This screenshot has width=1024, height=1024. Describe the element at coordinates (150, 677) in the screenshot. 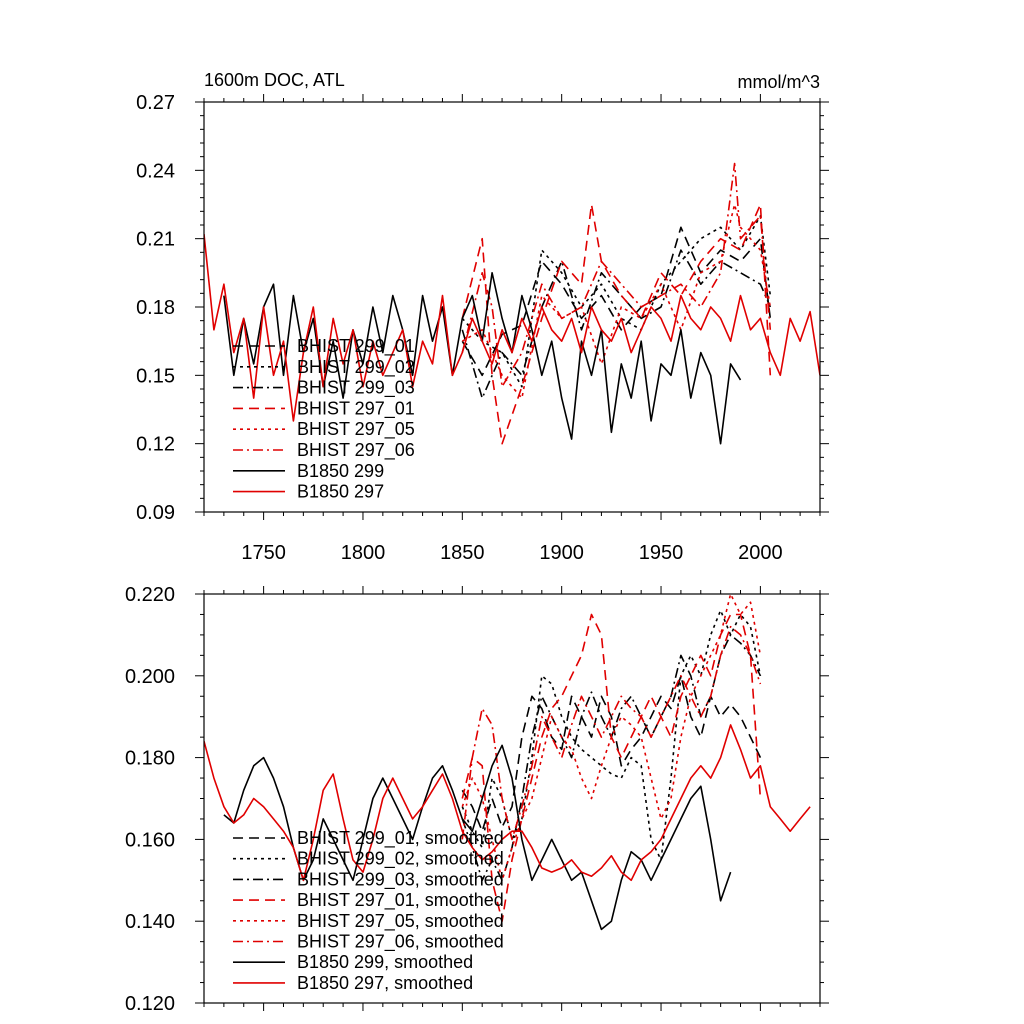

I see `y-tick-label: 0.200` at that location.